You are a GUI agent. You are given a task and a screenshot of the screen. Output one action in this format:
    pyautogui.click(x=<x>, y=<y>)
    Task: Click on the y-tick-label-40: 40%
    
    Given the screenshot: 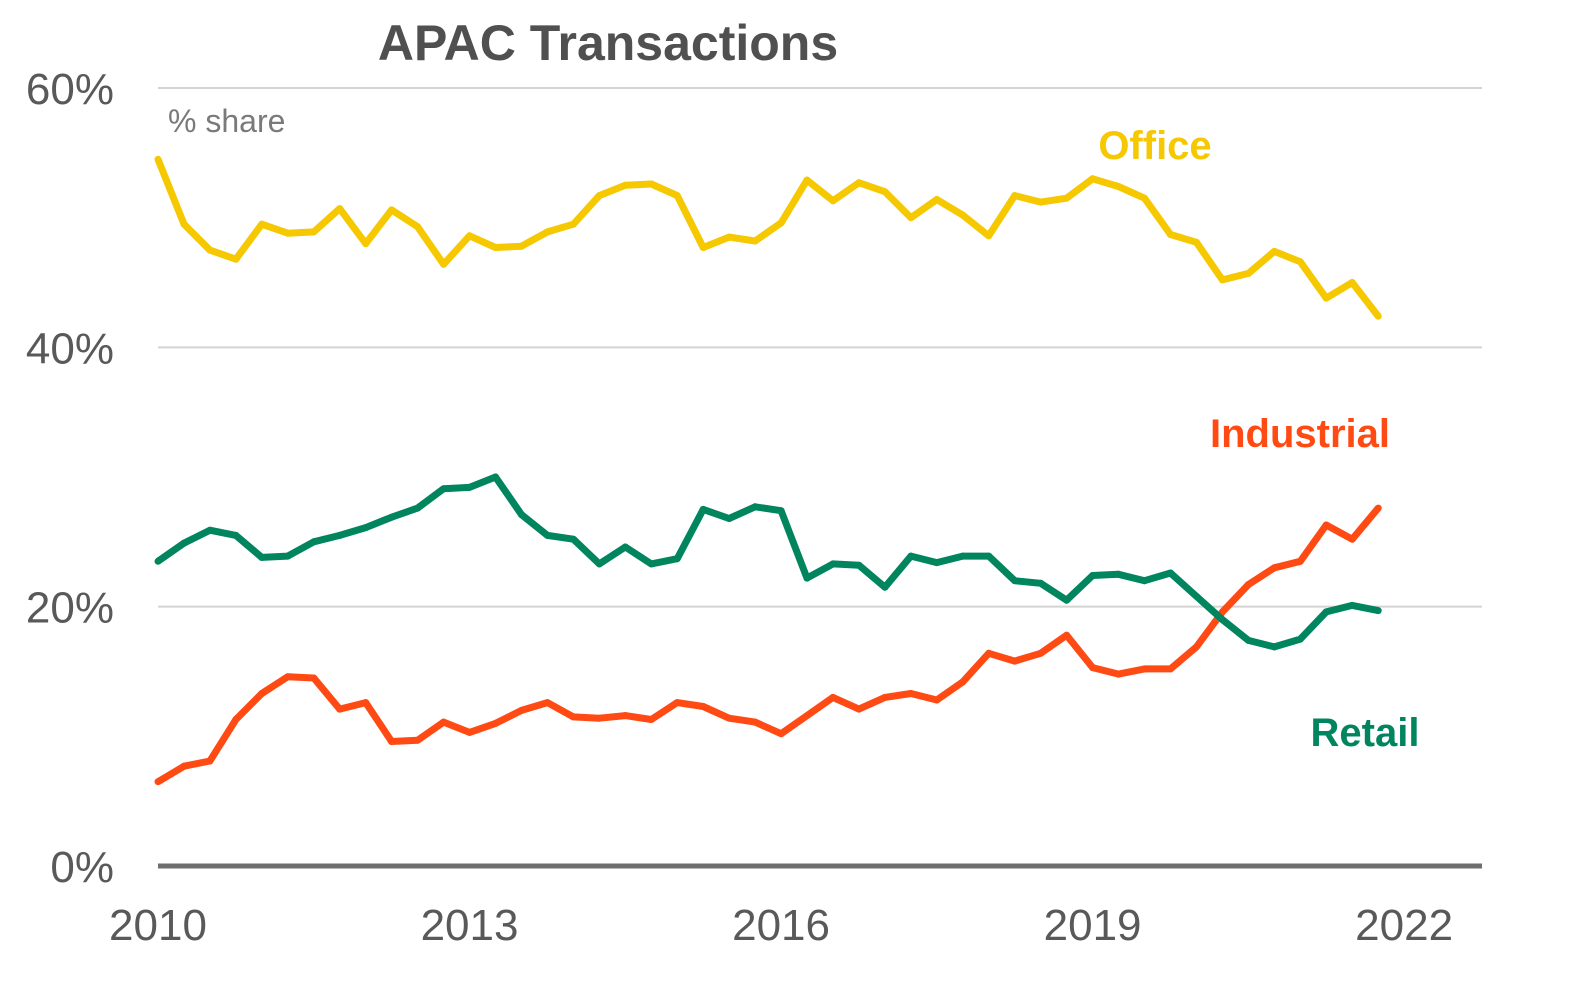 What is the action you would take?
    pyautogui.click(x=70, y=348)
    